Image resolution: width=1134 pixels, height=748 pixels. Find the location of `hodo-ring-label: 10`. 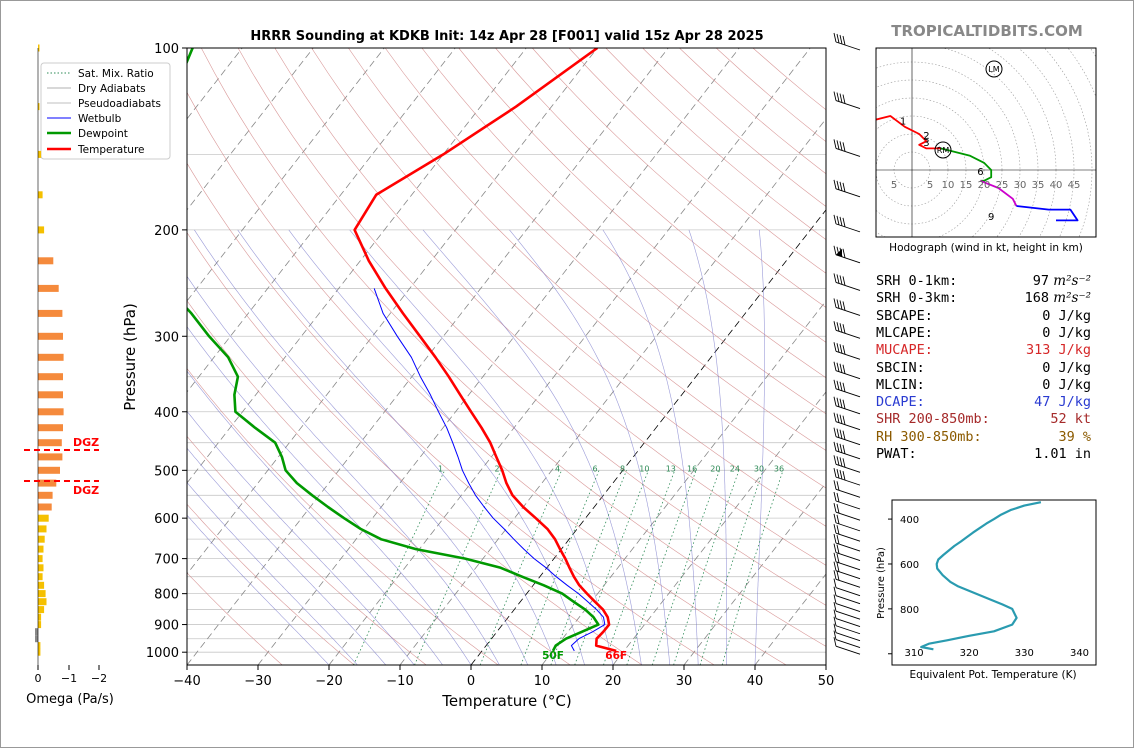

hodo-ring-label: 10 is located at coordinates (948, 185).